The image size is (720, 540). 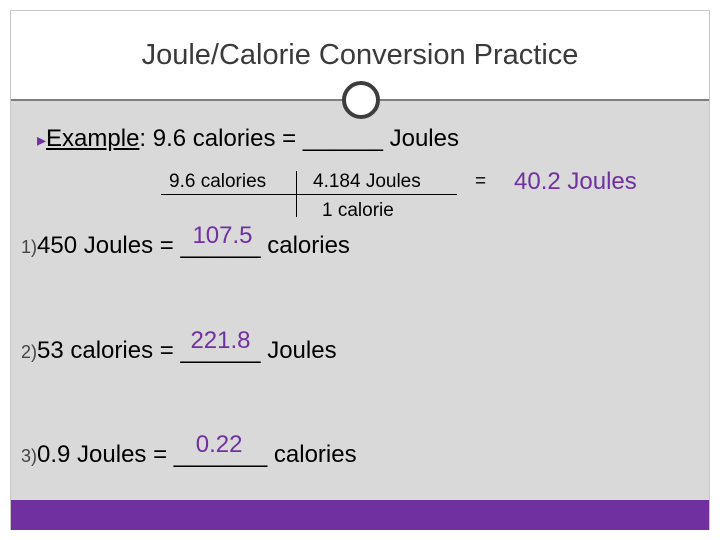 I want to click on problem-text: 0.9 Joules =, so click(x=105, y=454).